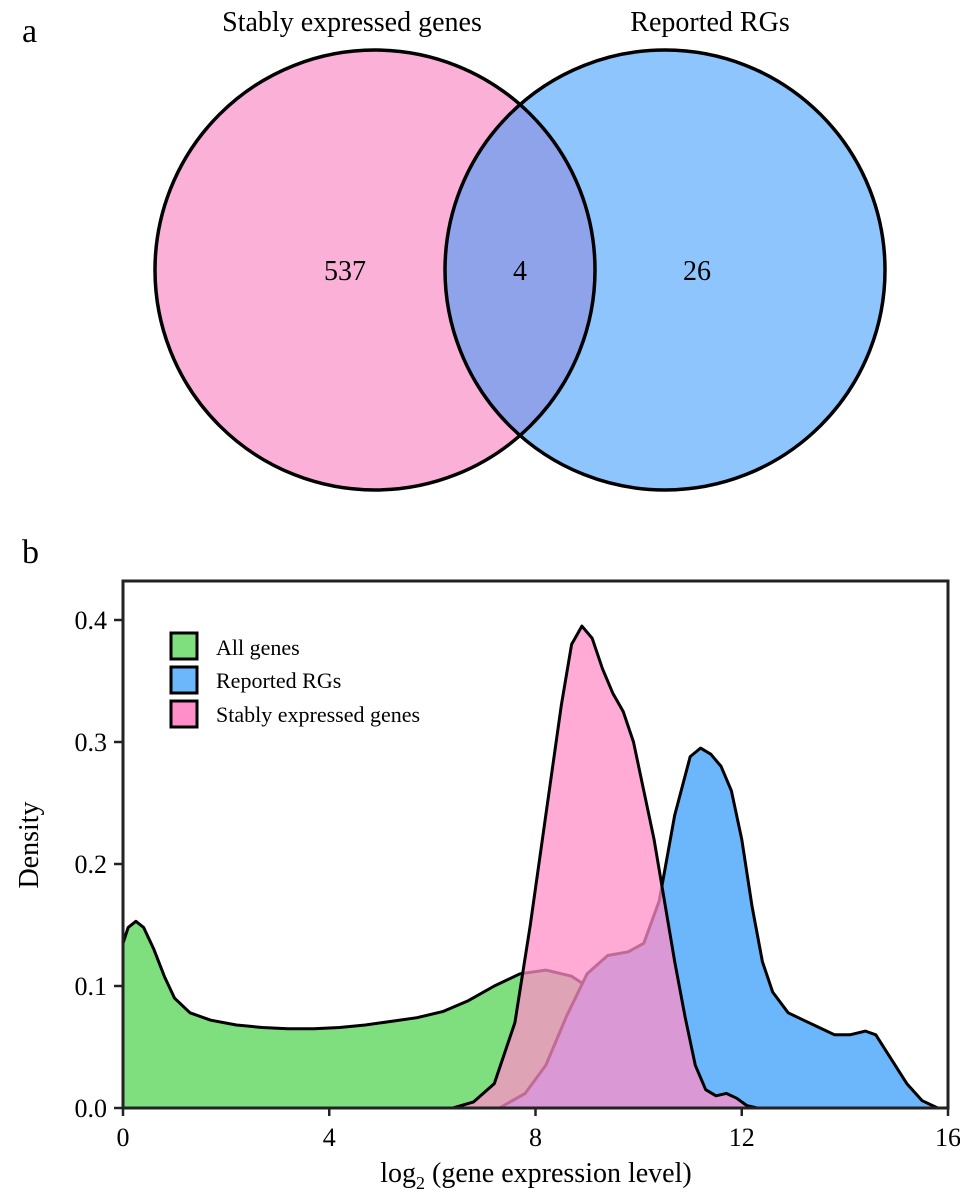 This screenshot has height=1200, width=960. I want to click on y-tick-label: 0.0, so click(91, 1108).